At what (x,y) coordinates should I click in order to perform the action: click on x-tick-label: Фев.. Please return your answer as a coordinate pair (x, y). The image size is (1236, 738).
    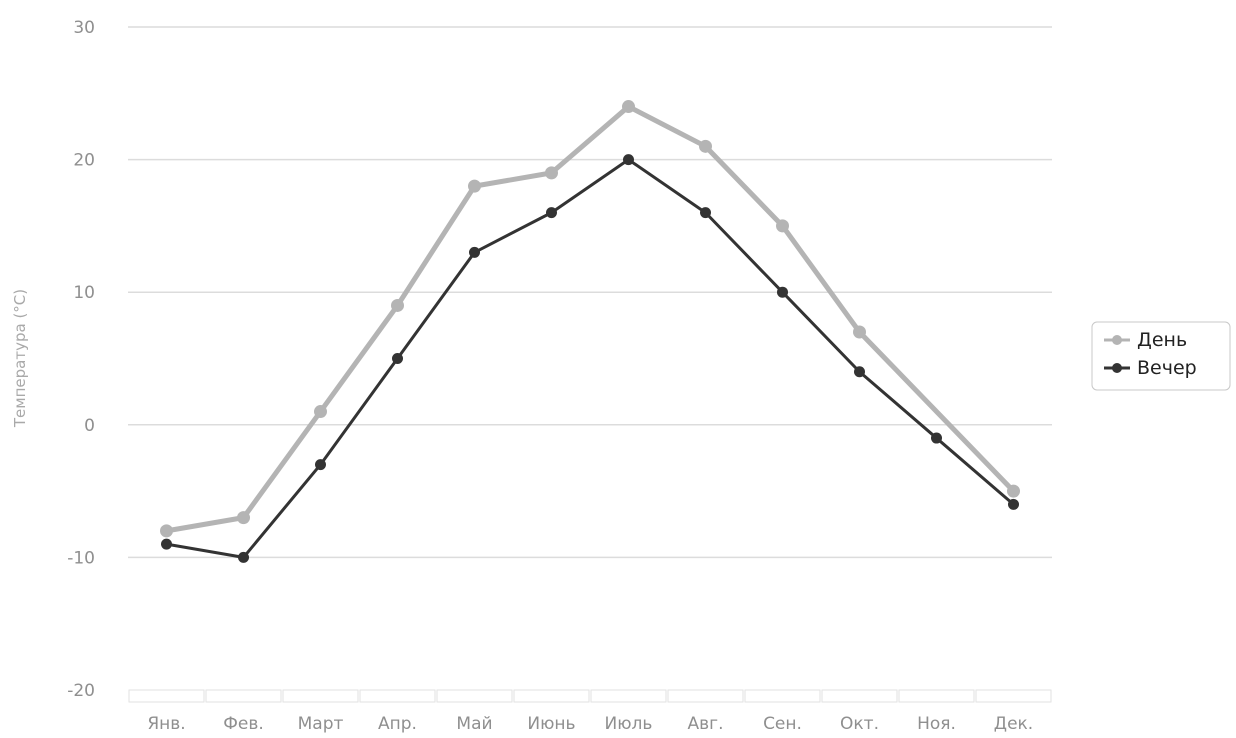
    Looking at the image, I should click on (243, 724).